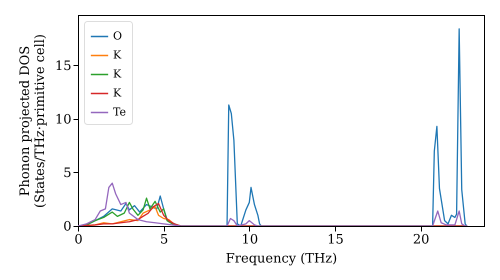 This screenshot has height=280, width=500. I want to click on y-tick-label: 0, so click(67, 227).